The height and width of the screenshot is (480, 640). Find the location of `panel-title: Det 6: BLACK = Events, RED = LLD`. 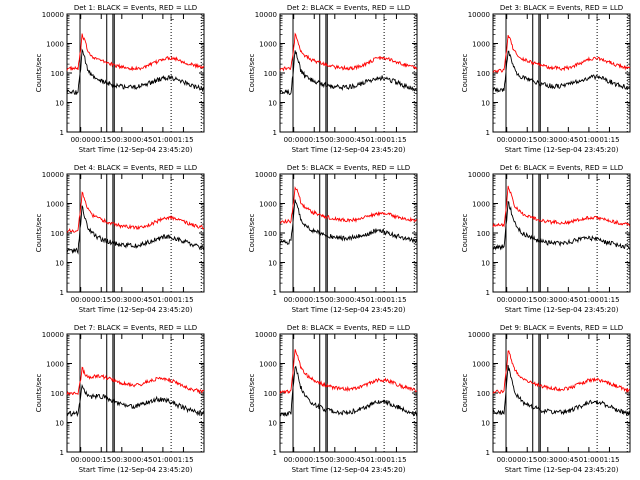

panel-title: Det 6: BLACK = Events, RED = LLD is located at coordinates (561, 168).